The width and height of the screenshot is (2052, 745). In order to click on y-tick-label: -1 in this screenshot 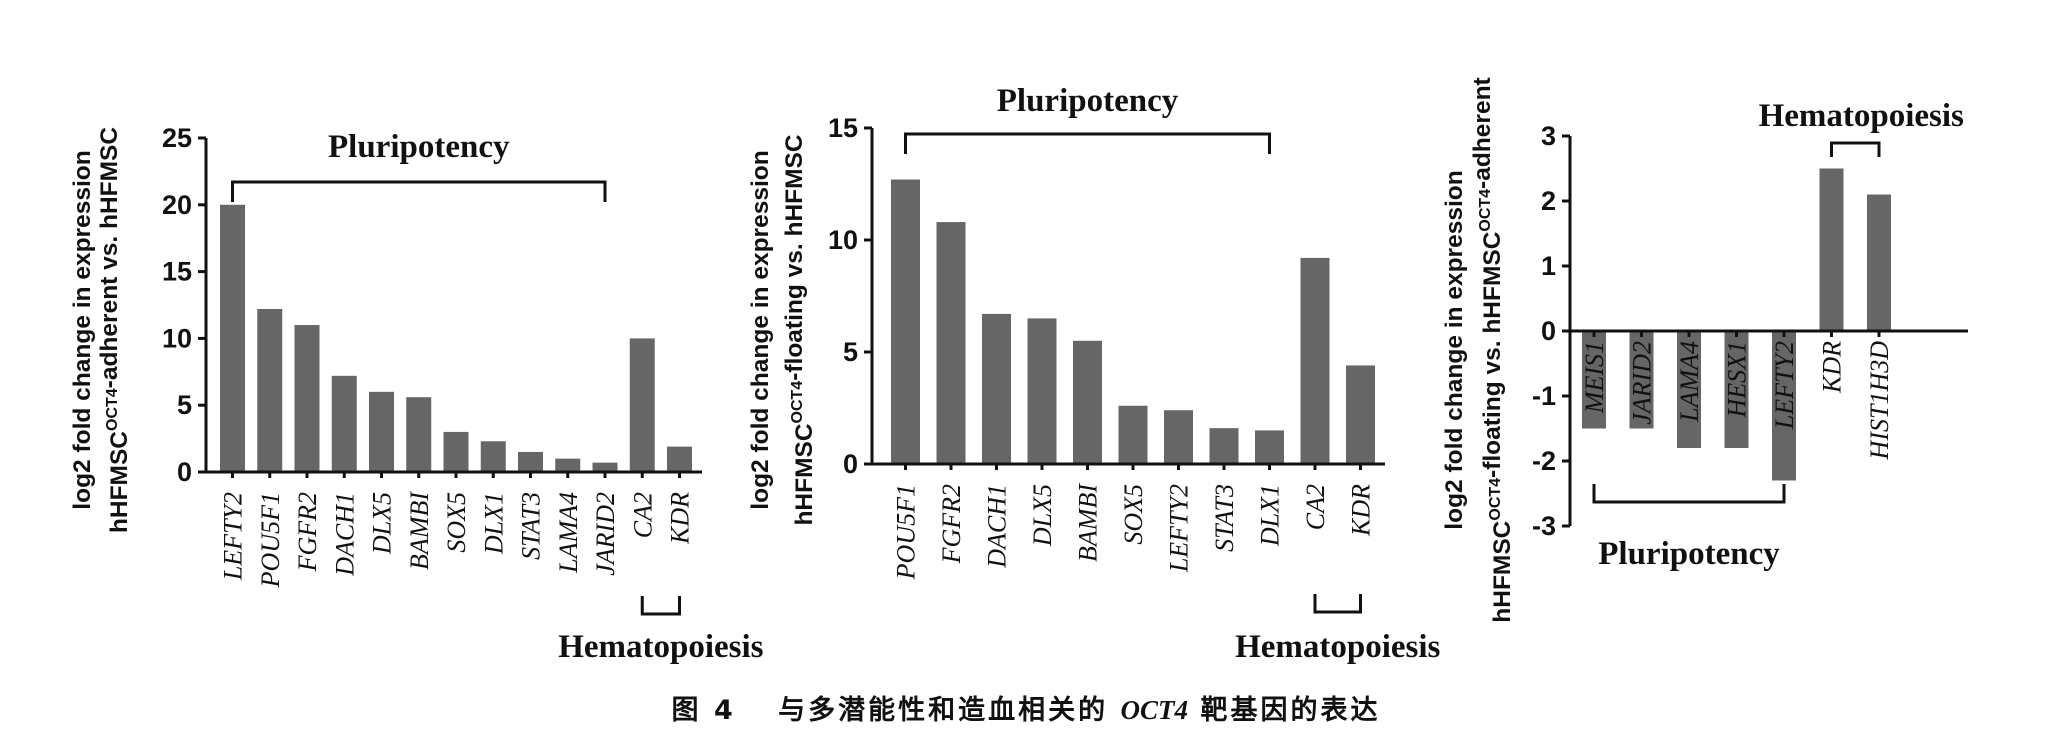, I will do `click(1544, 396)`.